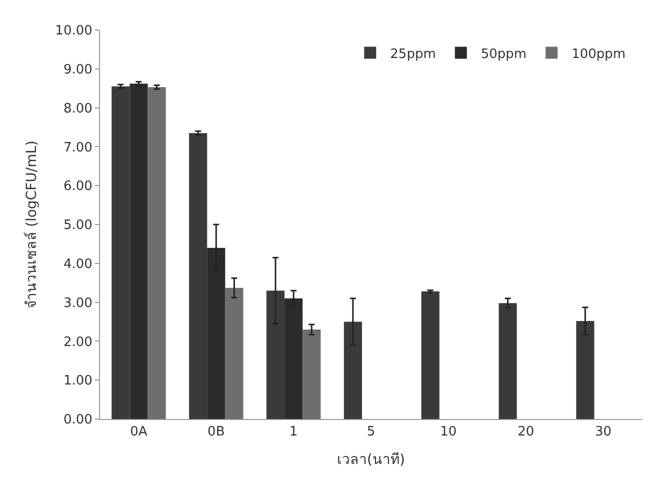  I want to click on y-axis-title: จำนวนเซลล์ (logCFU/mL), so click(31, 224).